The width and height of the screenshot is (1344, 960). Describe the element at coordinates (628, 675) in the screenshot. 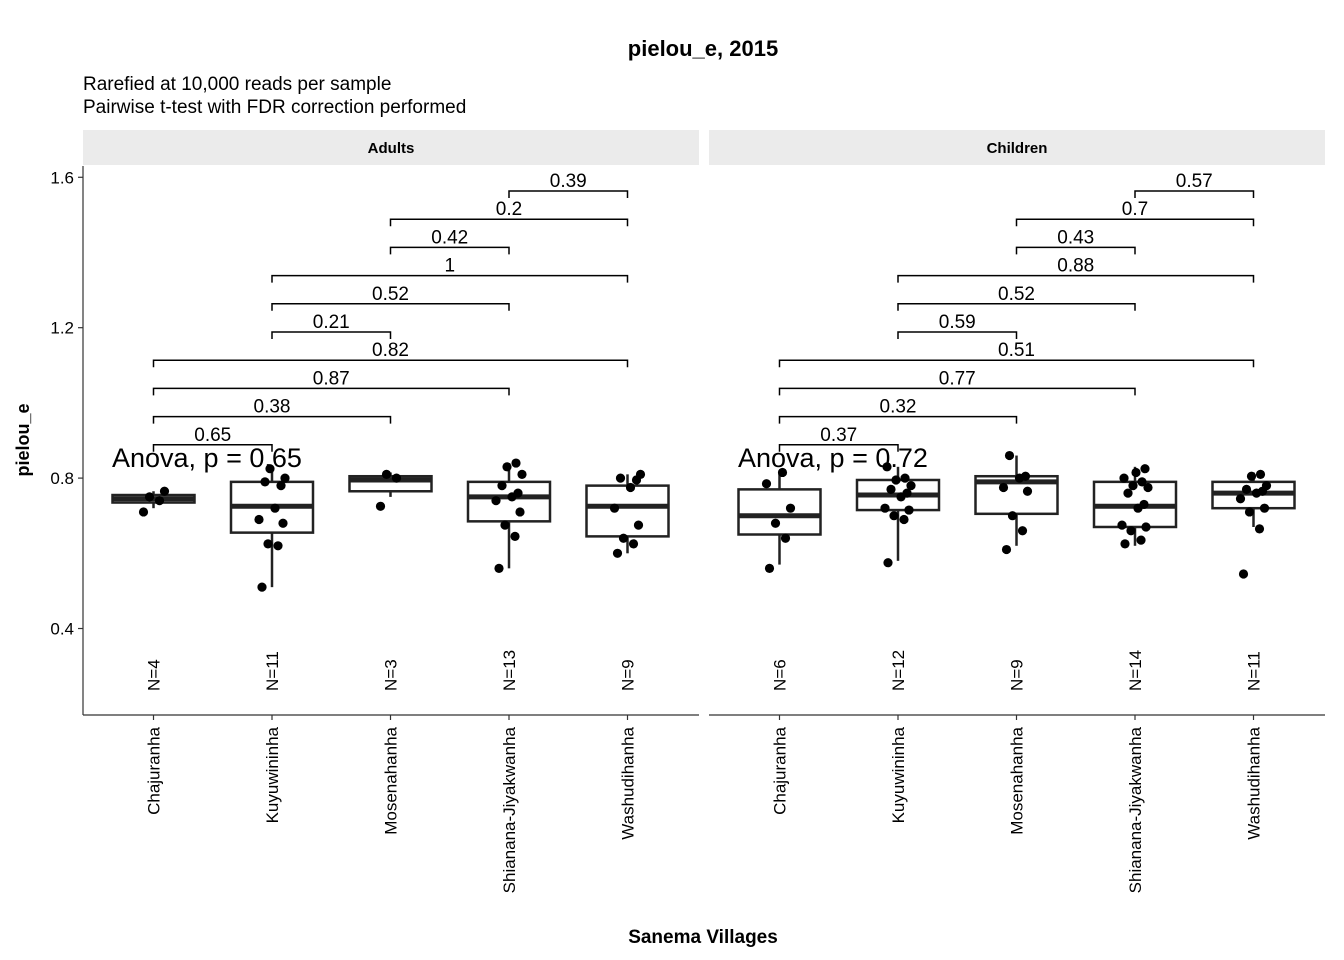

I see `sample-count-label: N=9` at that location.